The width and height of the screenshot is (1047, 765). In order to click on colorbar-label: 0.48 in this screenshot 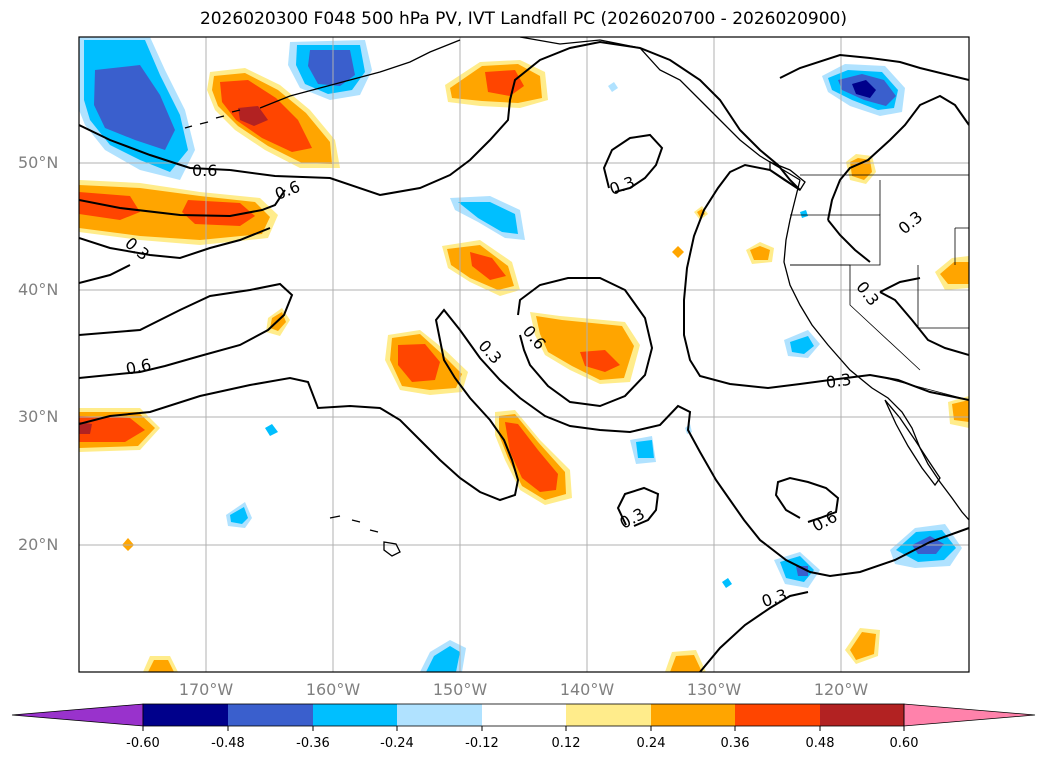, I will do `click(820, 743)`.